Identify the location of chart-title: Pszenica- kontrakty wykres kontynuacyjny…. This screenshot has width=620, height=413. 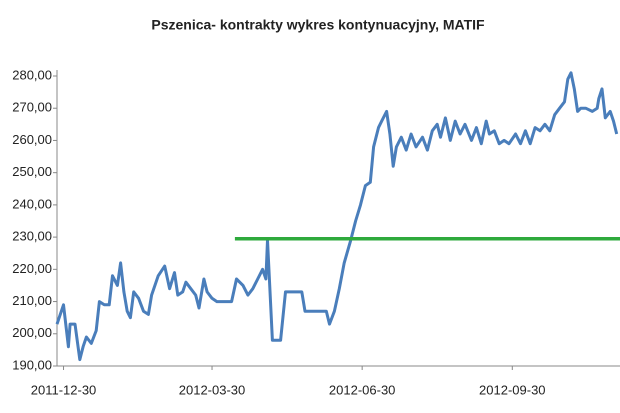
(318, 25).